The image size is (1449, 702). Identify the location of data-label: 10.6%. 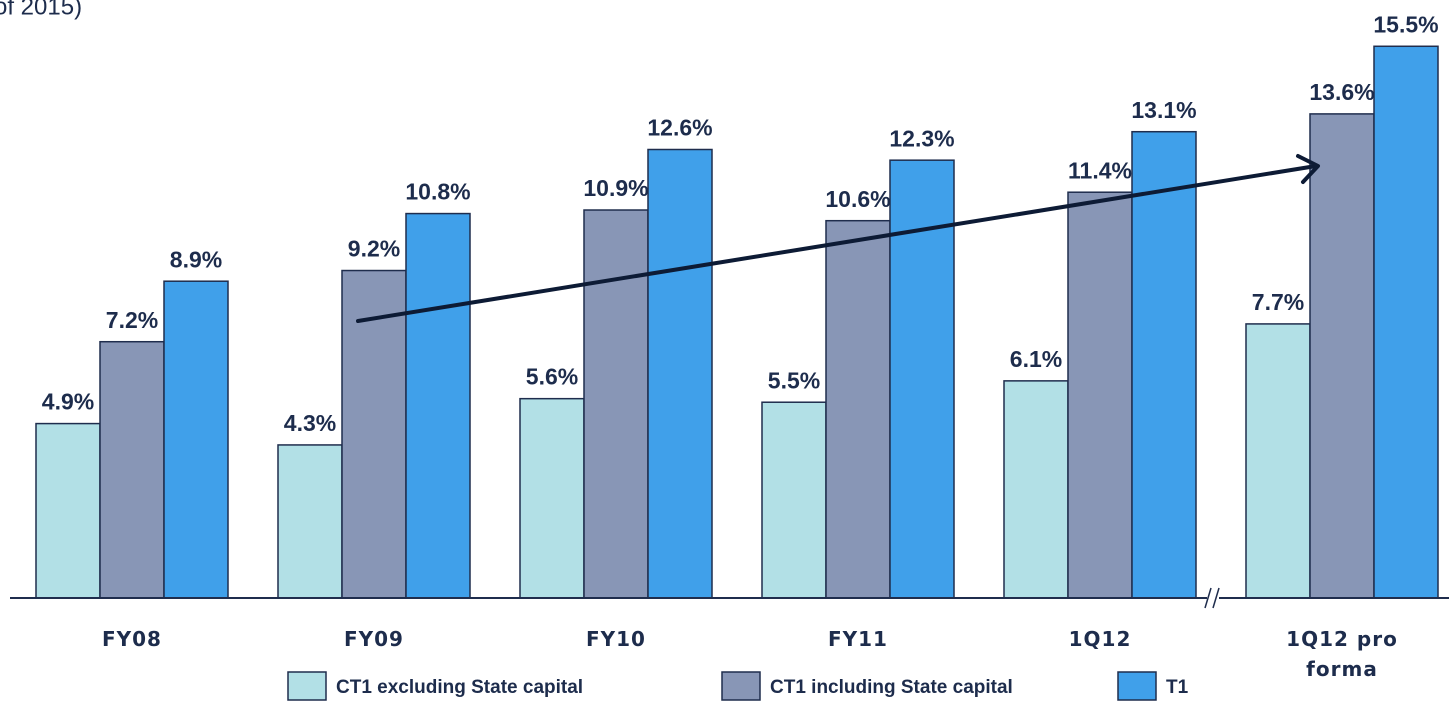
(857, 199).